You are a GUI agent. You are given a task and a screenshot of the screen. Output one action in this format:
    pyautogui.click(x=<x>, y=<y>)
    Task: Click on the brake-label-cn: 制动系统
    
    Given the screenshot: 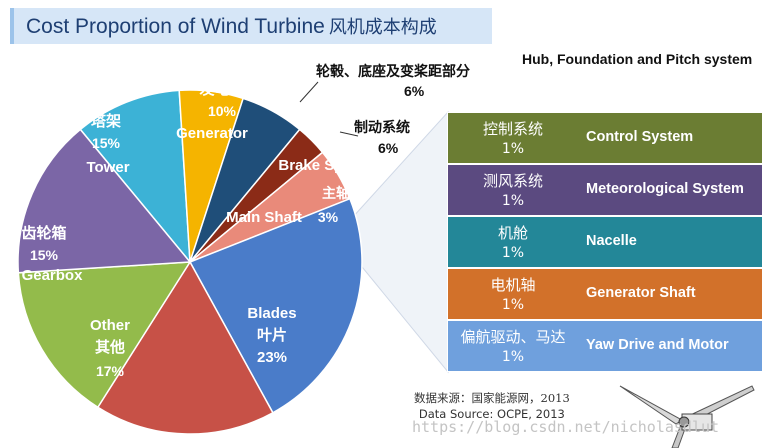 What is the action you would take?
    pyautogui.click(x=382, y=127)
    